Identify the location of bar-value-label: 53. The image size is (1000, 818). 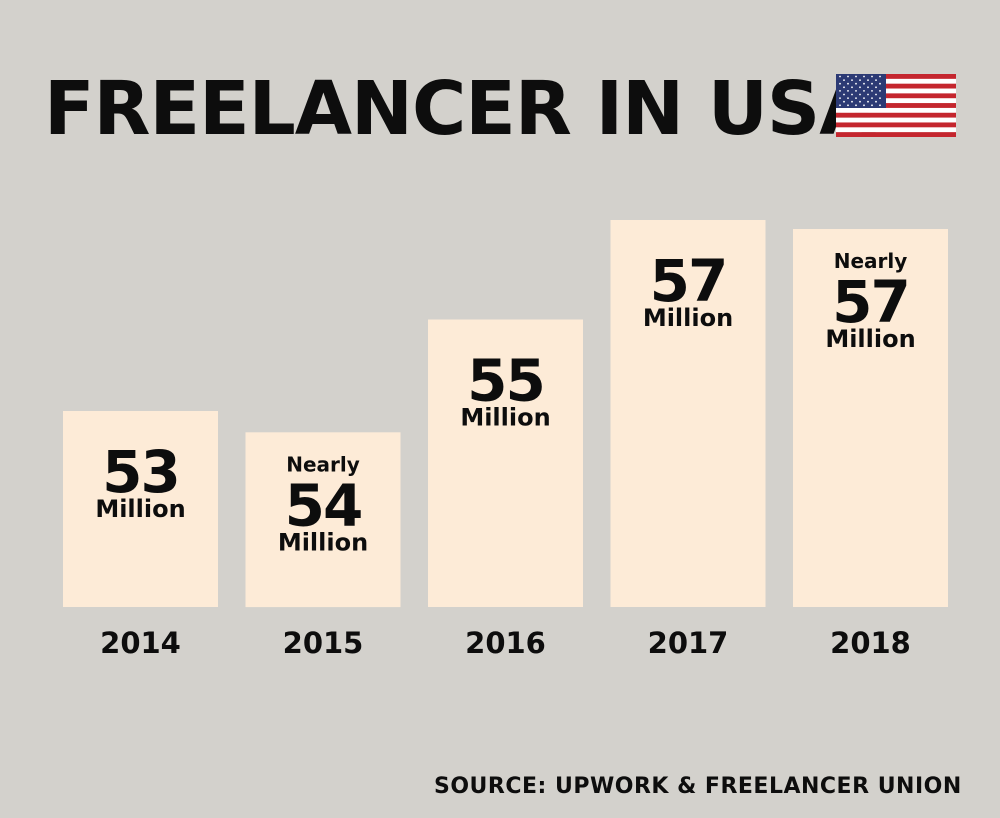
(140, 472).